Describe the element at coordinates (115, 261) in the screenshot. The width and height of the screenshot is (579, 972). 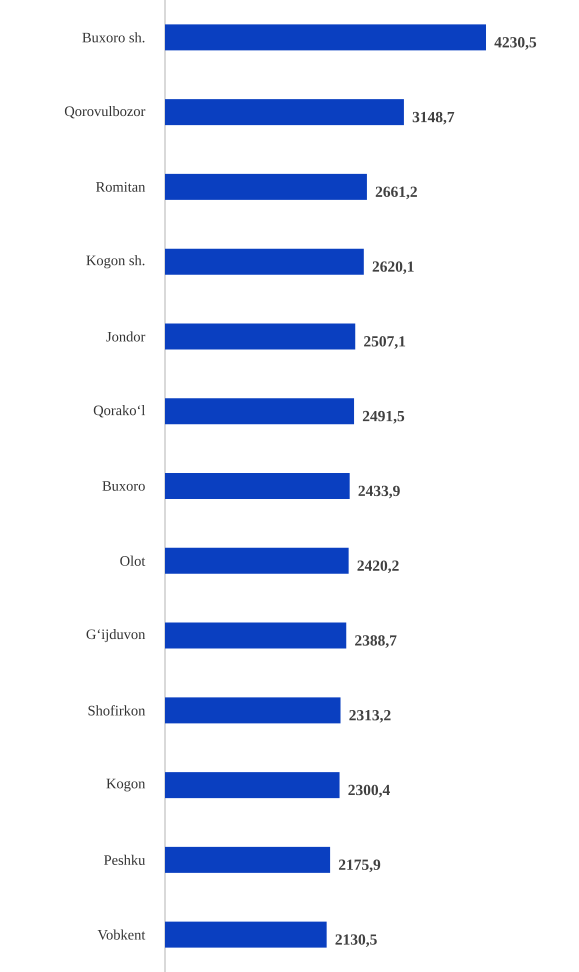
I see `y-tick-label: Kogon sh.` at that location.